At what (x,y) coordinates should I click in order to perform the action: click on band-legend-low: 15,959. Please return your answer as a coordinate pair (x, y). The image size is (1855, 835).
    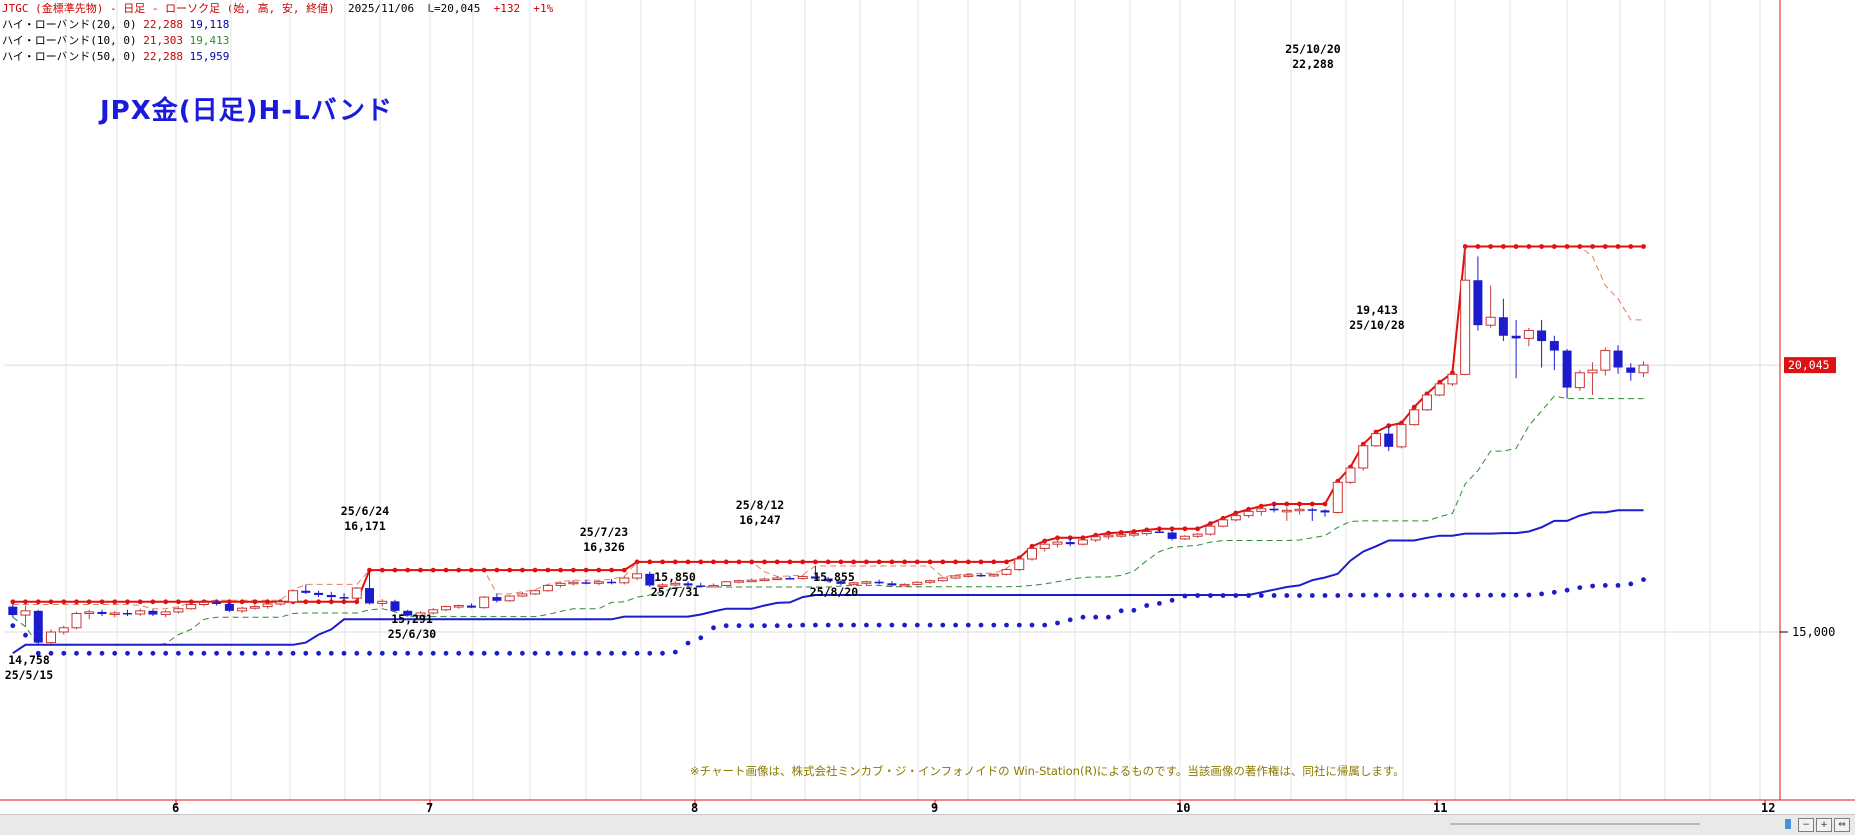
    Looking at the image, I should click on (209, 56).